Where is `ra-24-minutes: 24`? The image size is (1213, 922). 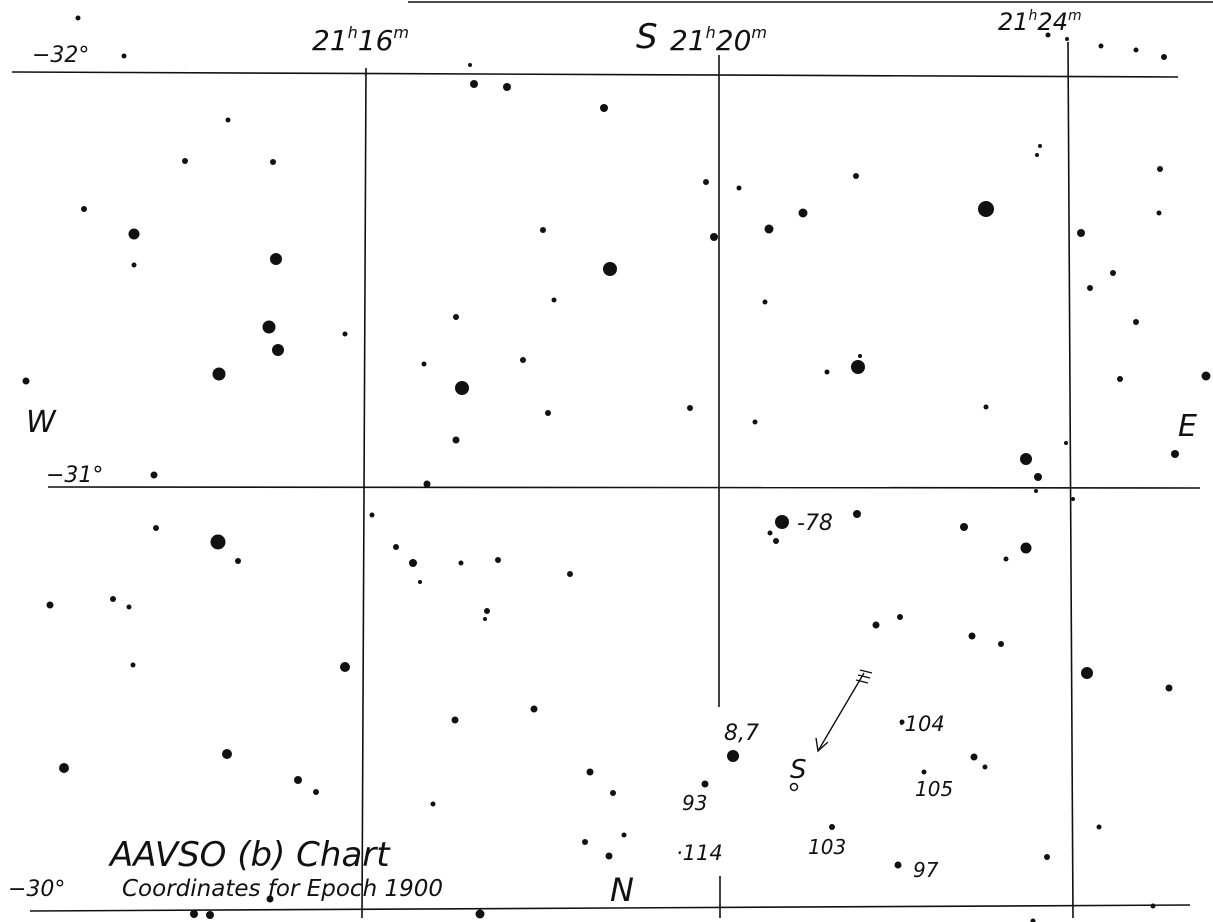
ra-24-minutes: 24 is located at coordinates (1052, 22).